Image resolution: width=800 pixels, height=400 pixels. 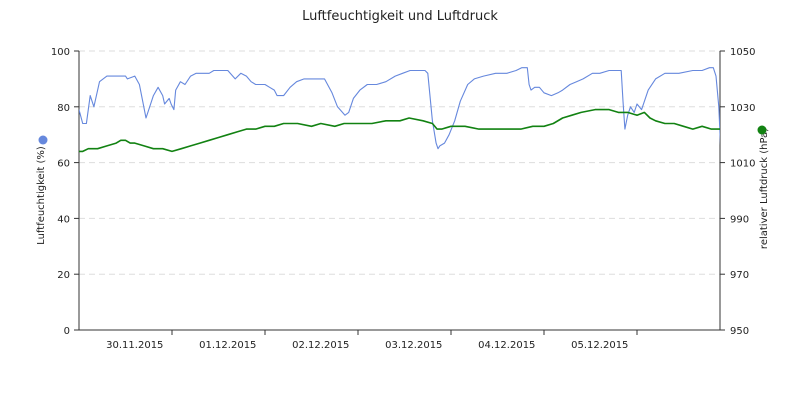 What do you see at coordinates (63, 275) in the screenshot?
I see `y-left-tick-label: 20` at bounding box center [63, 275].